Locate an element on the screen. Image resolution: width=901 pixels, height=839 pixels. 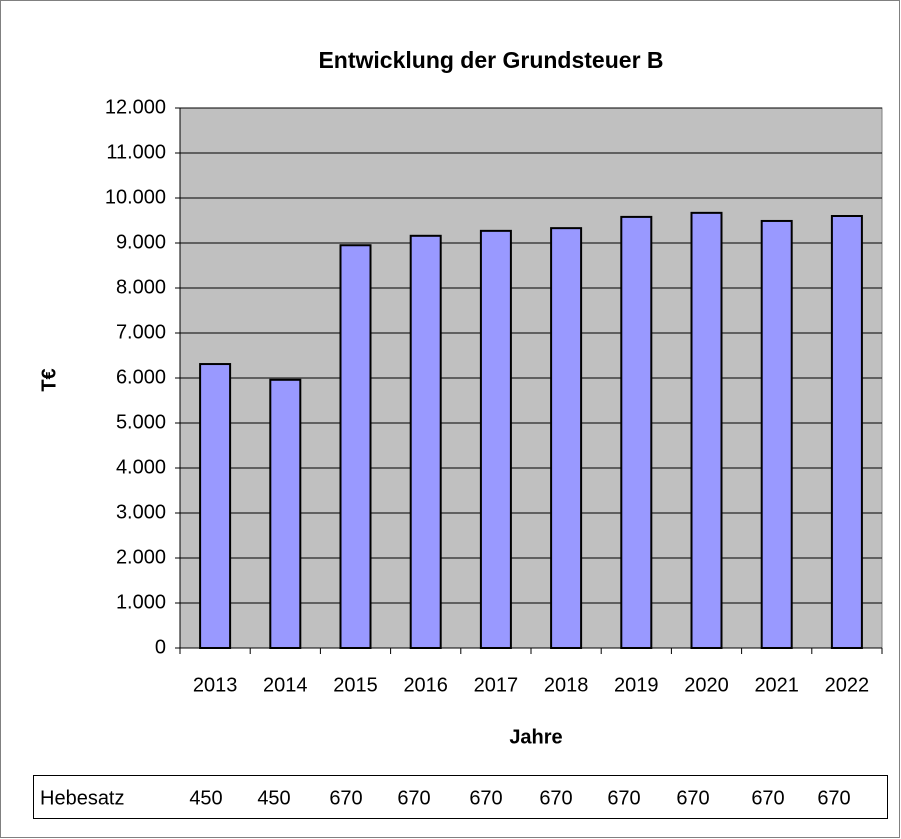
x-tick-label: 2021 is located at coordinates (776, 685).